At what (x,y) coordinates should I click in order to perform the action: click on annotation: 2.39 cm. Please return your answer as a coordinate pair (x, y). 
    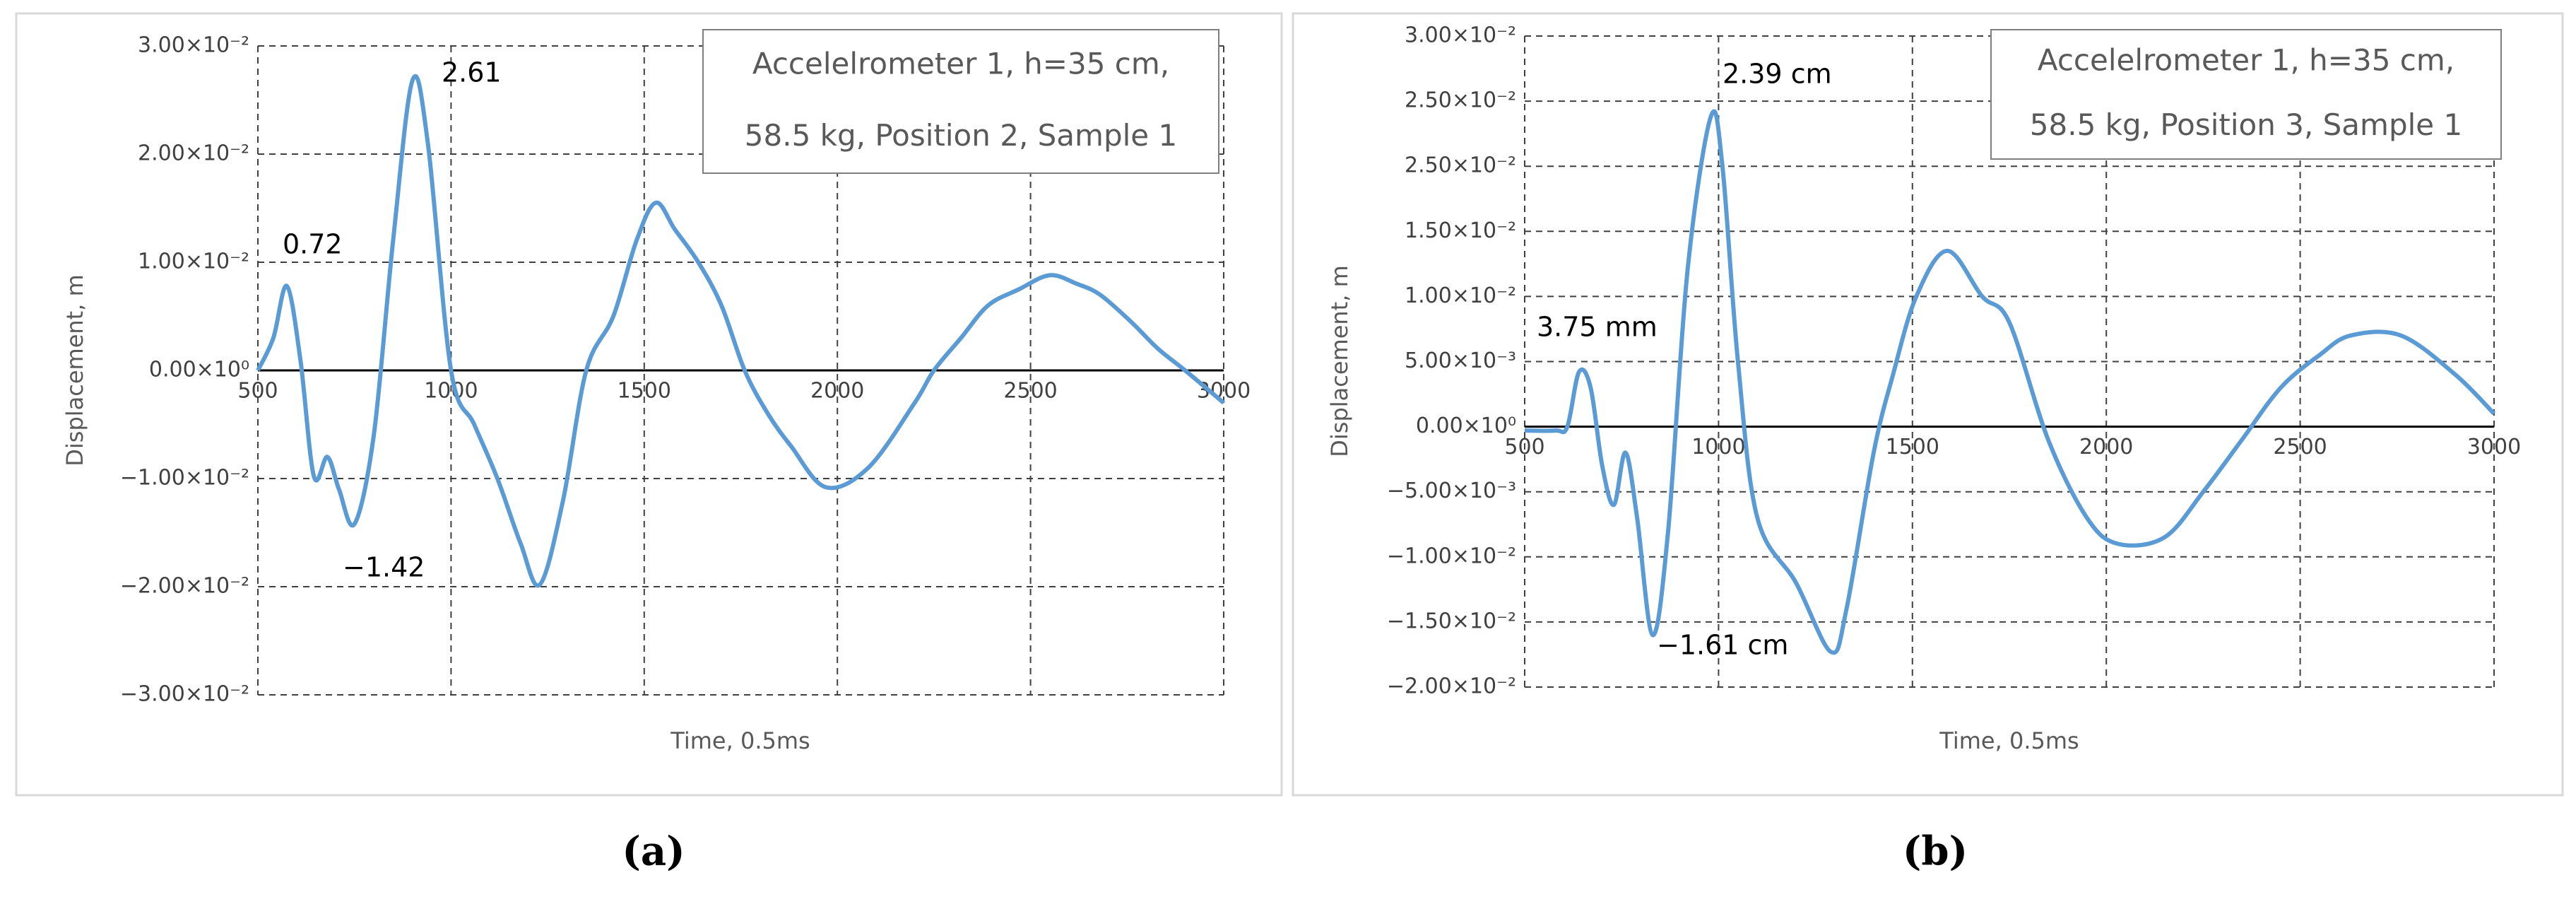
    Looking at the image, I should click on (1777, 74).